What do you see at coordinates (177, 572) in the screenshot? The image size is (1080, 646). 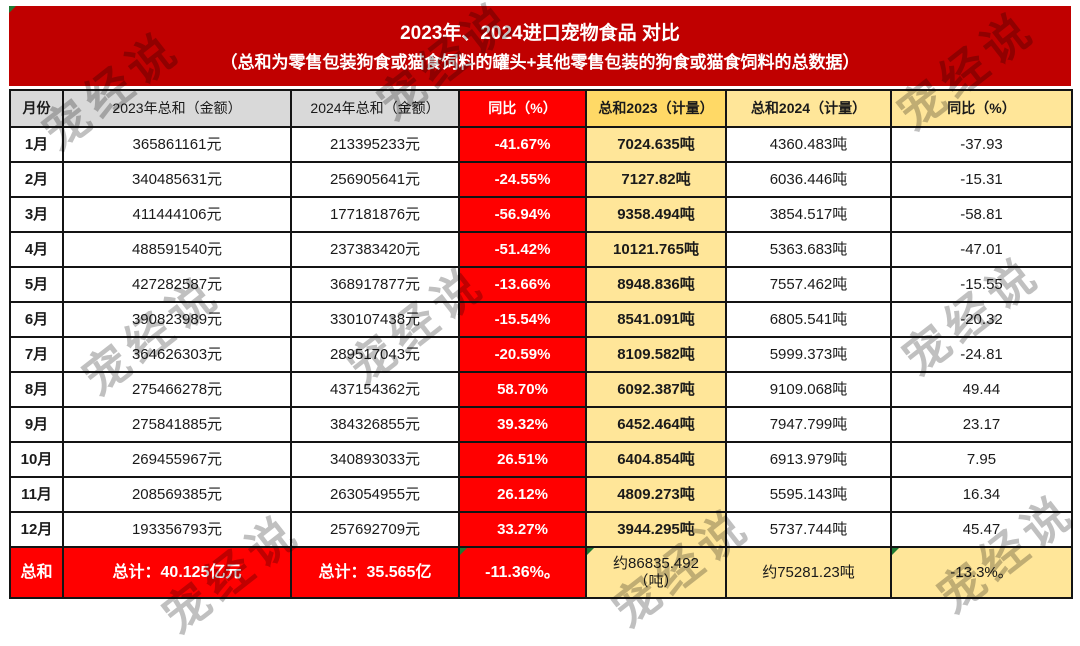 I see `total-amount-2023-cell: 总计：40.125亿元` at bounding box center [177, 572].